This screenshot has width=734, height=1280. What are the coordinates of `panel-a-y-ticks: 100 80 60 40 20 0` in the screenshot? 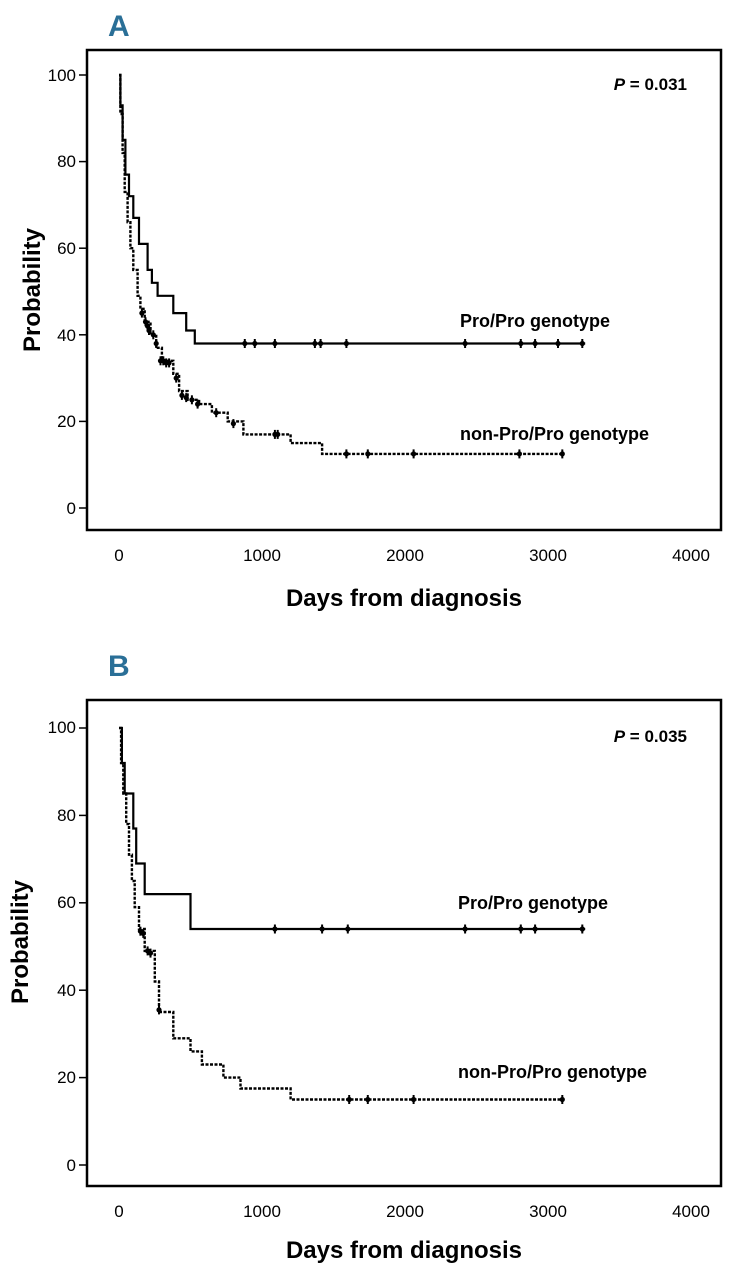 It's located at (62, 292).